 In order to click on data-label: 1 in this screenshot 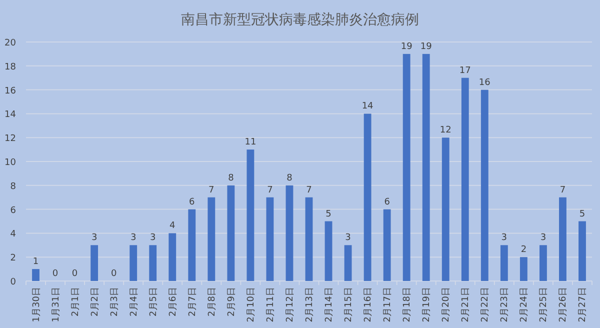, I will do `click(35, 262)`.